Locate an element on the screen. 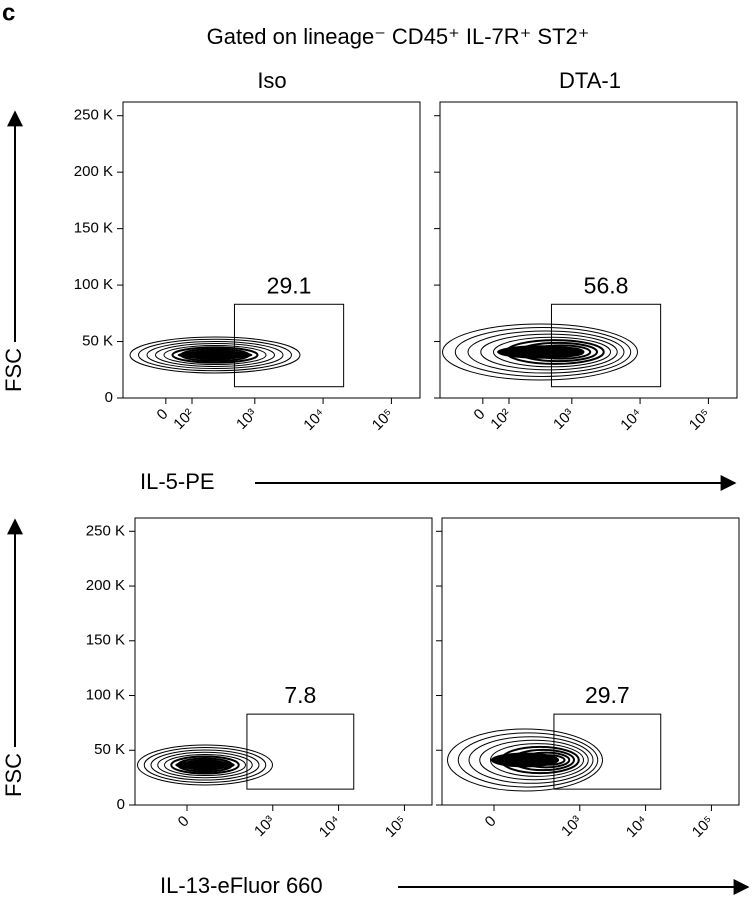  panel-label: c is located at coordinates (8, 13).